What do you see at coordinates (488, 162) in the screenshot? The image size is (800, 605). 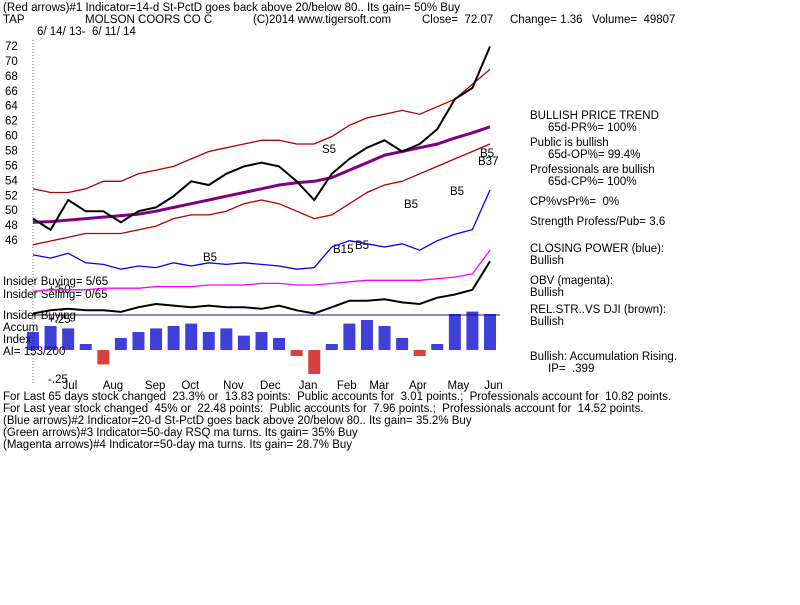 I see `signal: B37` at bounding box center [488, 162].